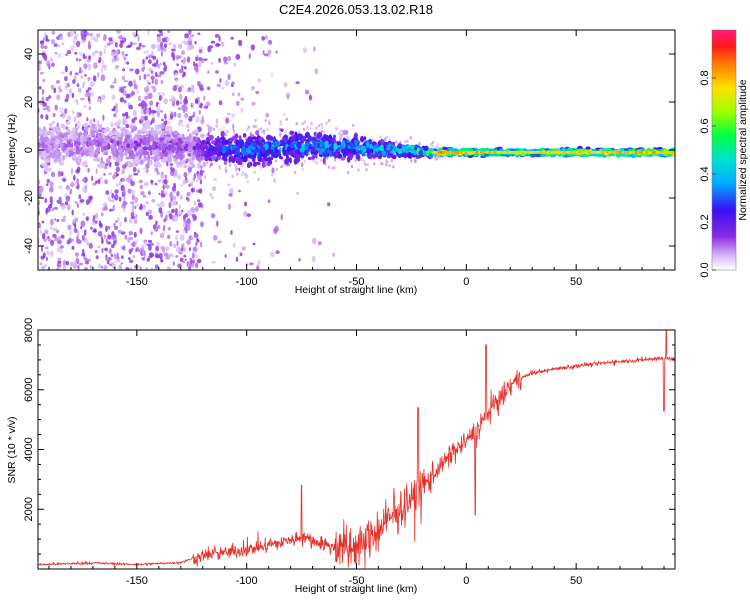 The height and width of the screenshot is (600, 750). I want to click on y-tick-label: 20, so click(29, 102).